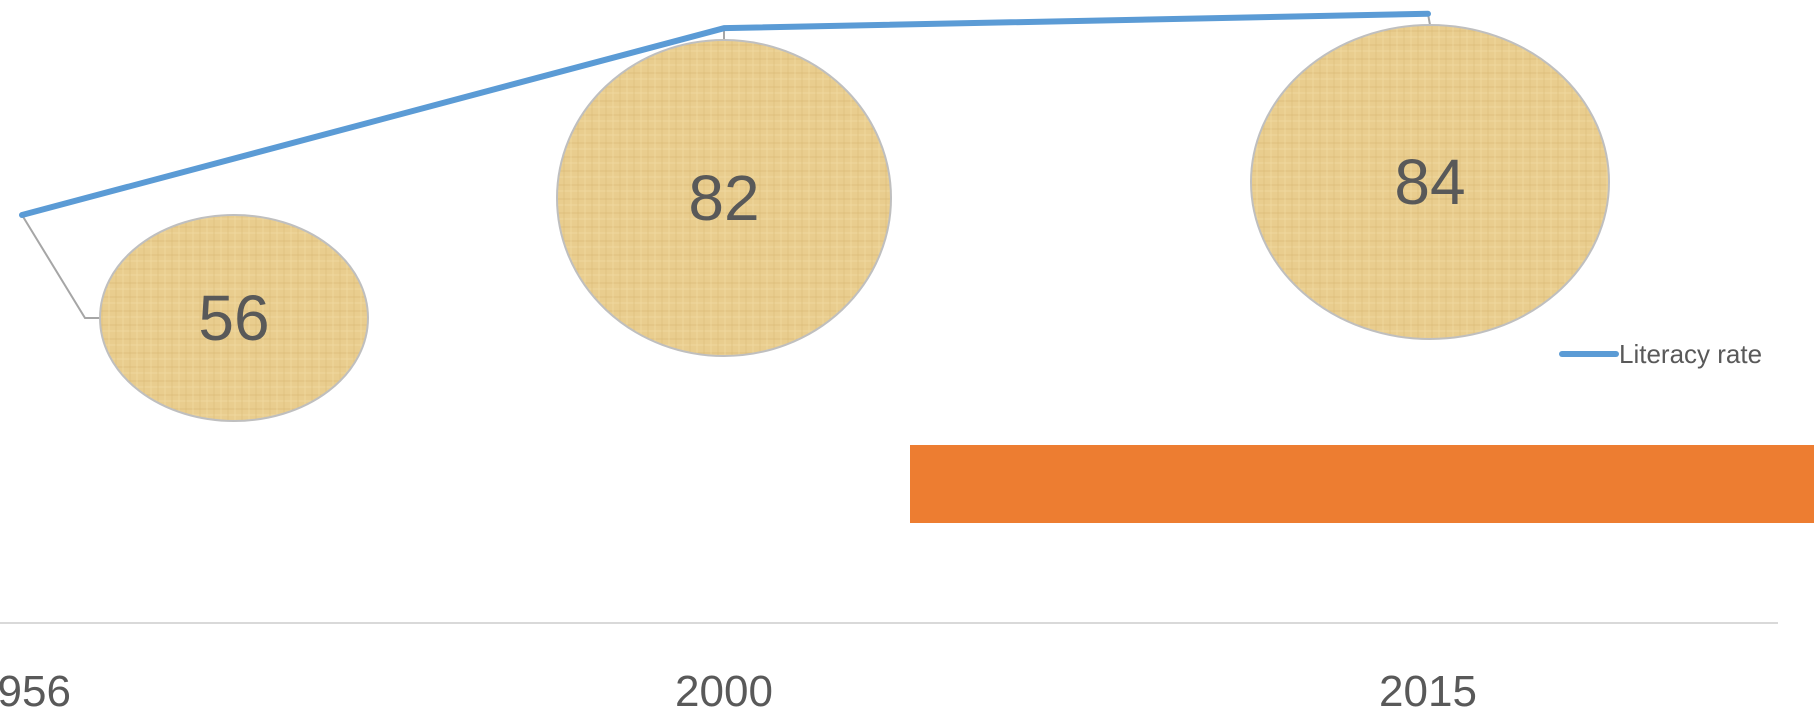  Describe the element at coordinates (1690, 354) in the screenshot. I see `legend-label-literacy-rate: Literacy rate` at that location.